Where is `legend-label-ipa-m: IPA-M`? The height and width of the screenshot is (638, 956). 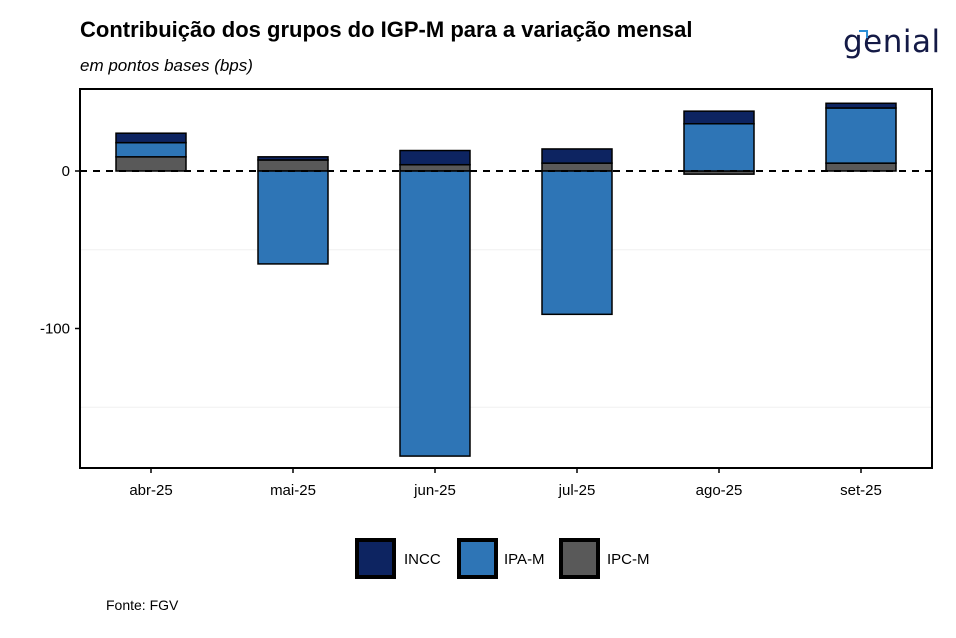 legend-label-ipa-m: IPA-M is located at coordinates (524, 559).